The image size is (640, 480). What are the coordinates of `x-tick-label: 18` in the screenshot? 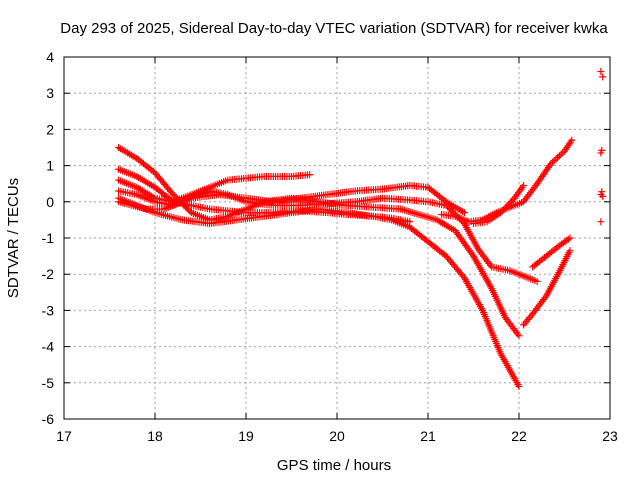 It's located at (155, 436).